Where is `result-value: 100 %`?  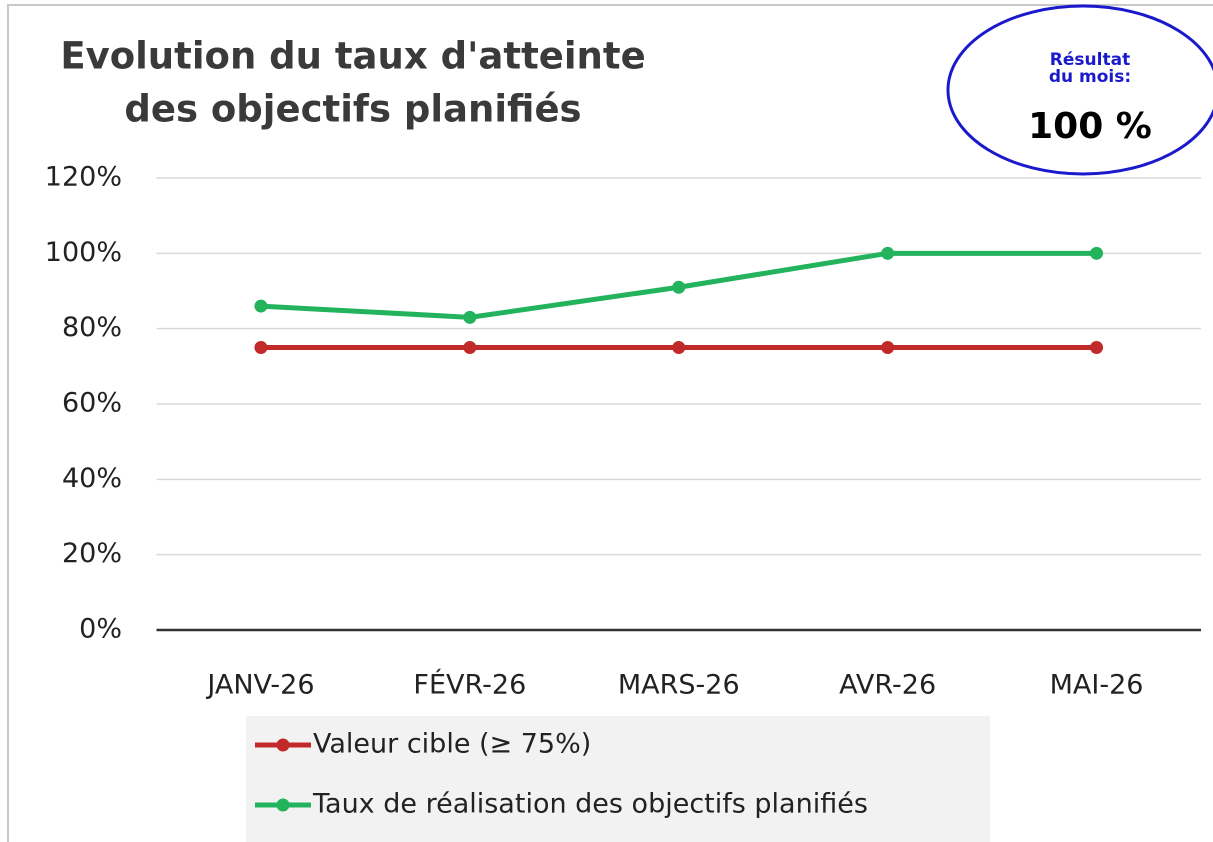
result-value: 100 % is located at coordinates (1090, 126).